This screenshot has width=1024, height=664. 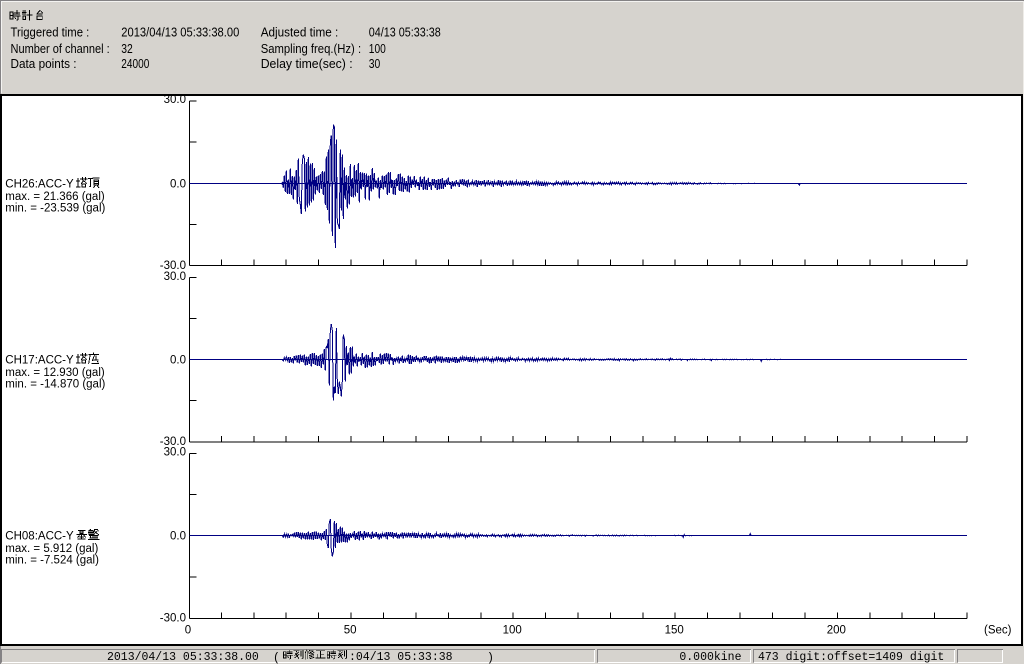 I want to click on svg-text: :04/13 05:33:38, so click(x=401, y=657).